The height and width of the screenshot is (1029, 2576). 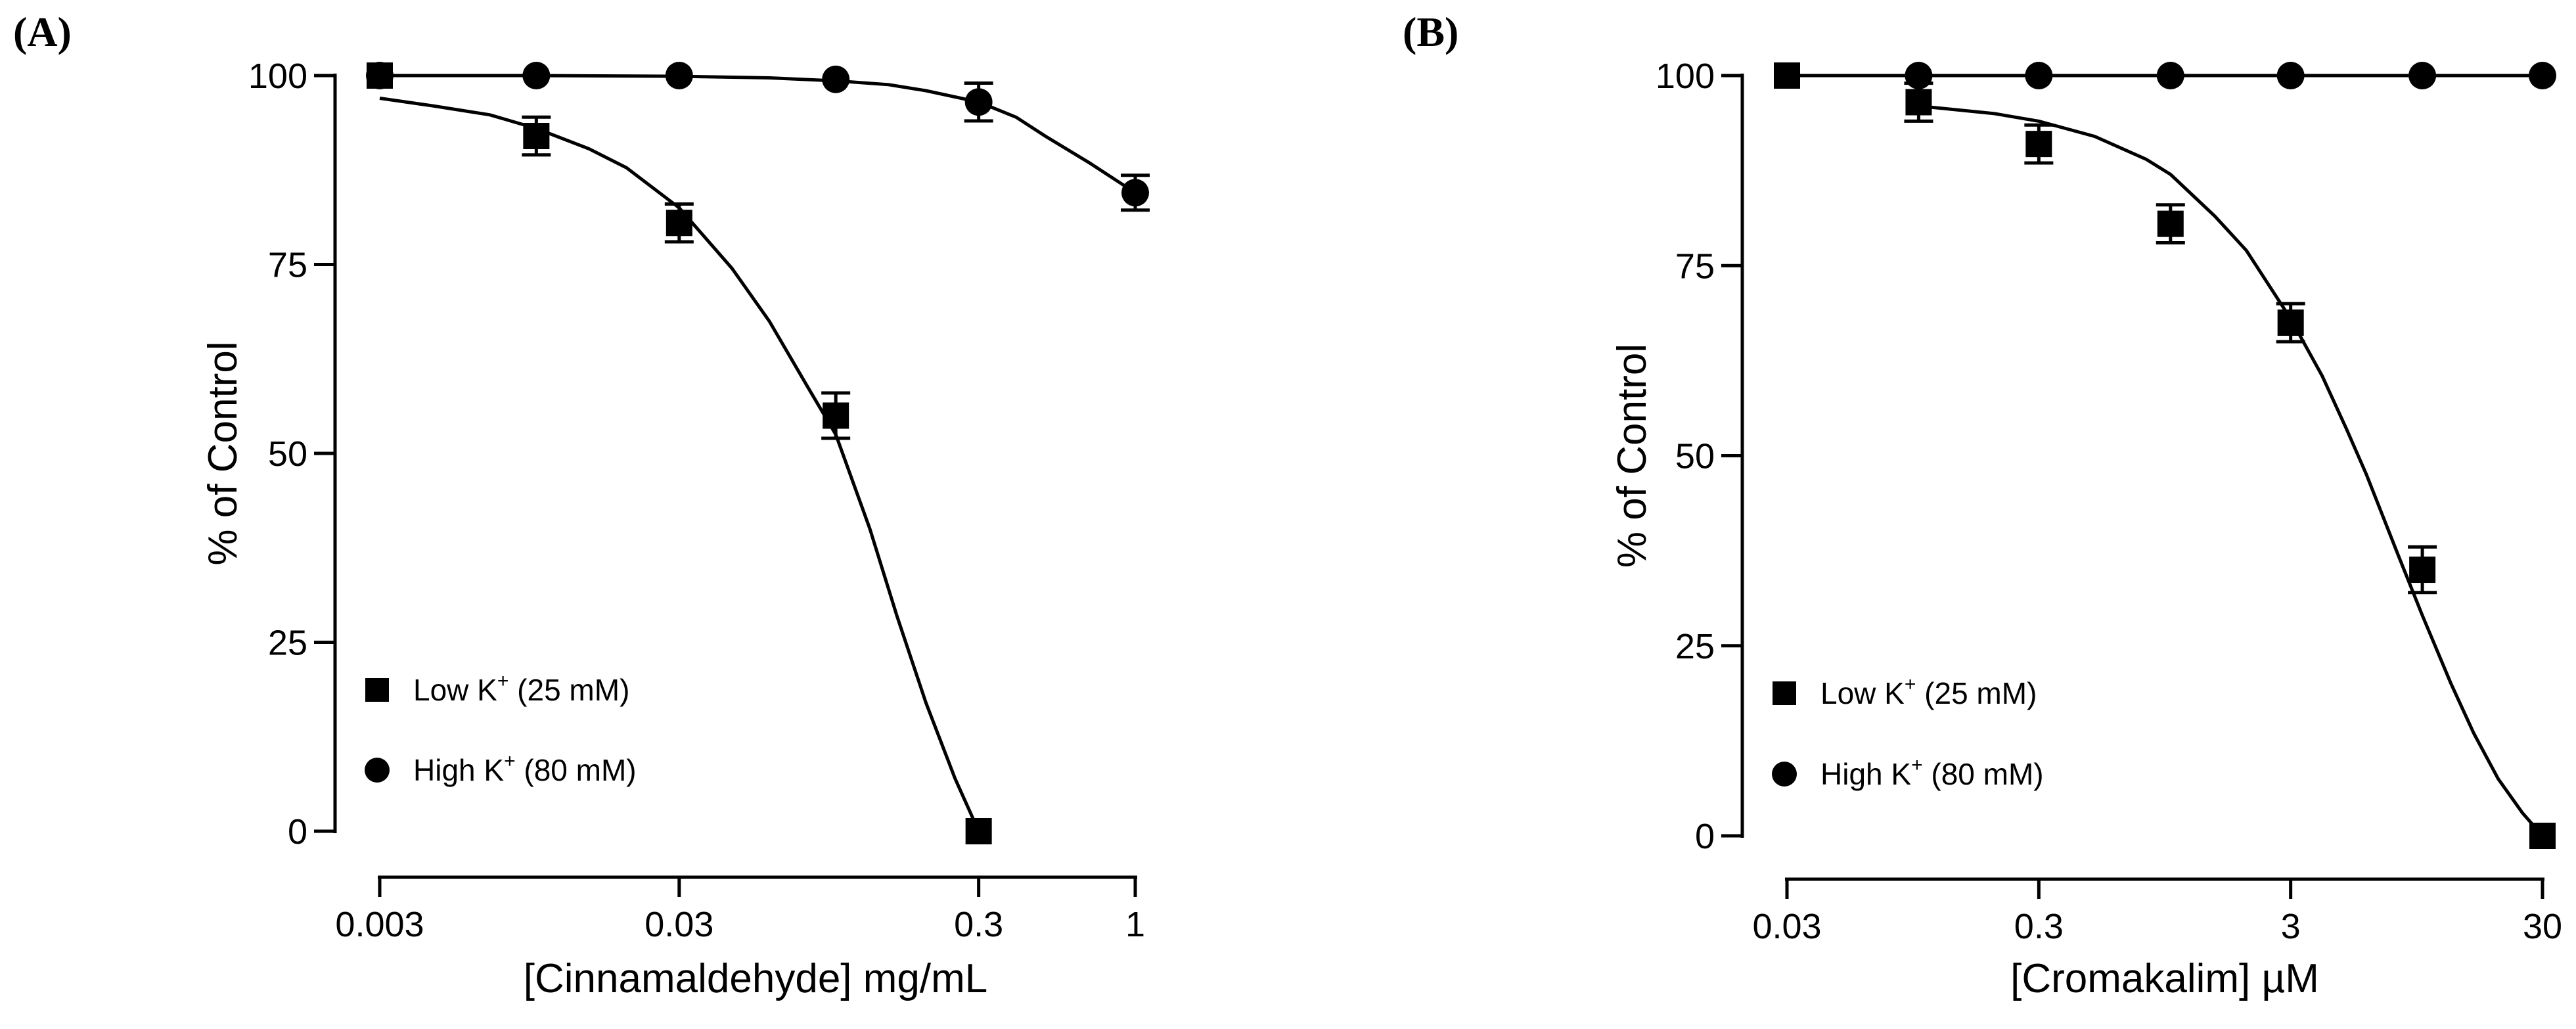 What do you see at coordinates (379, 925) in the screenshot?
I see `x-tick-label: 0.003` at bounding box center [379, 925].